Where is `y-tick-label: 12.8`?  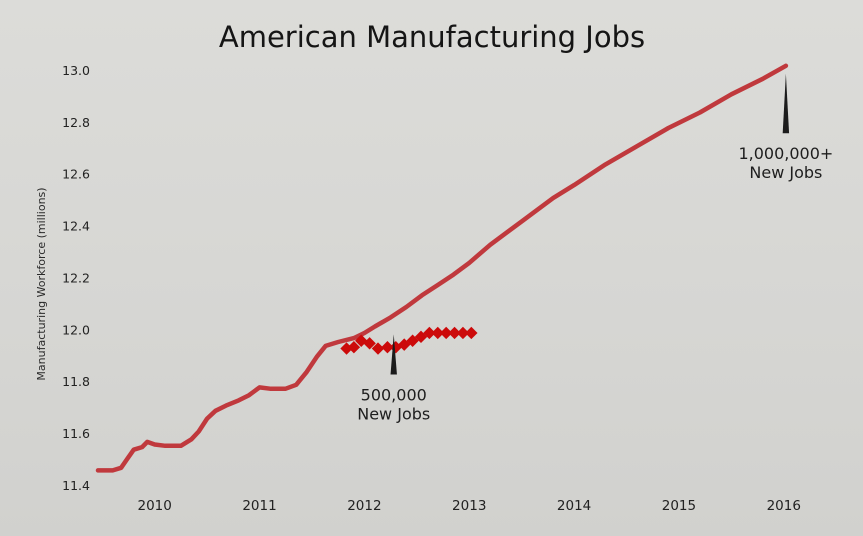 y-tick-label: 12.8 is located at coordinates (76, 122).